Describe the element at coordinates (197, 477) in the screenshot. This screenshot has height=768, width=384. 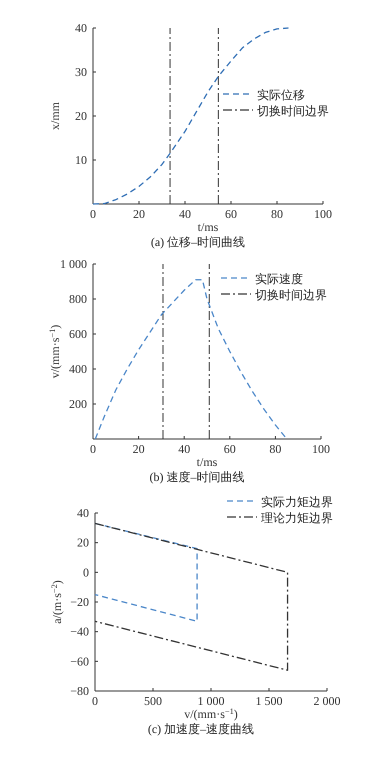
I see `text: (b) 速度–时间曲线` at that location.